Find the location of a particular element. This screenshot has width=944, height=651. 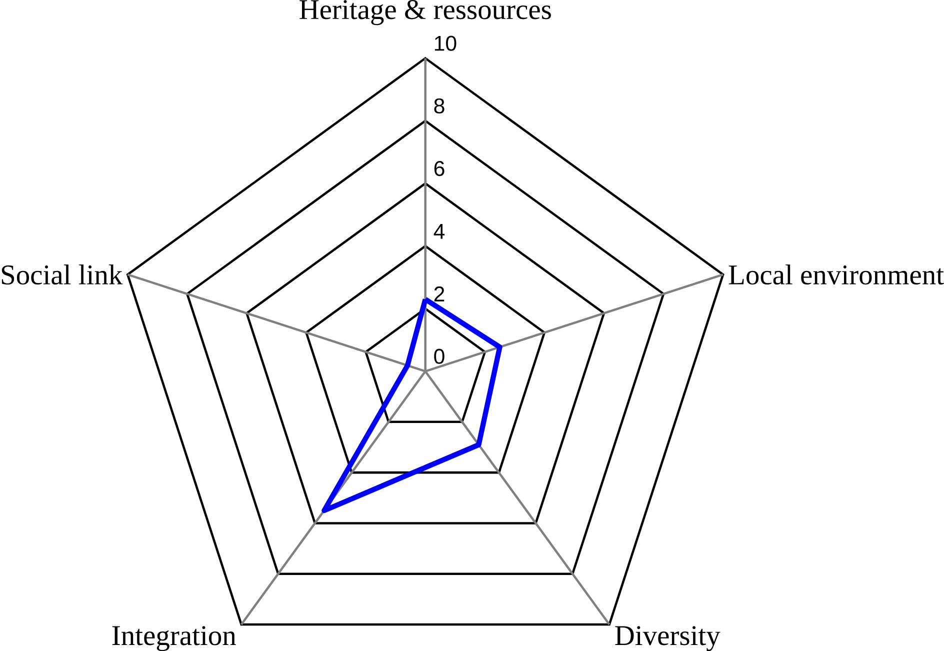

spoke-label: Diversity is located at coordinates (667, 638).